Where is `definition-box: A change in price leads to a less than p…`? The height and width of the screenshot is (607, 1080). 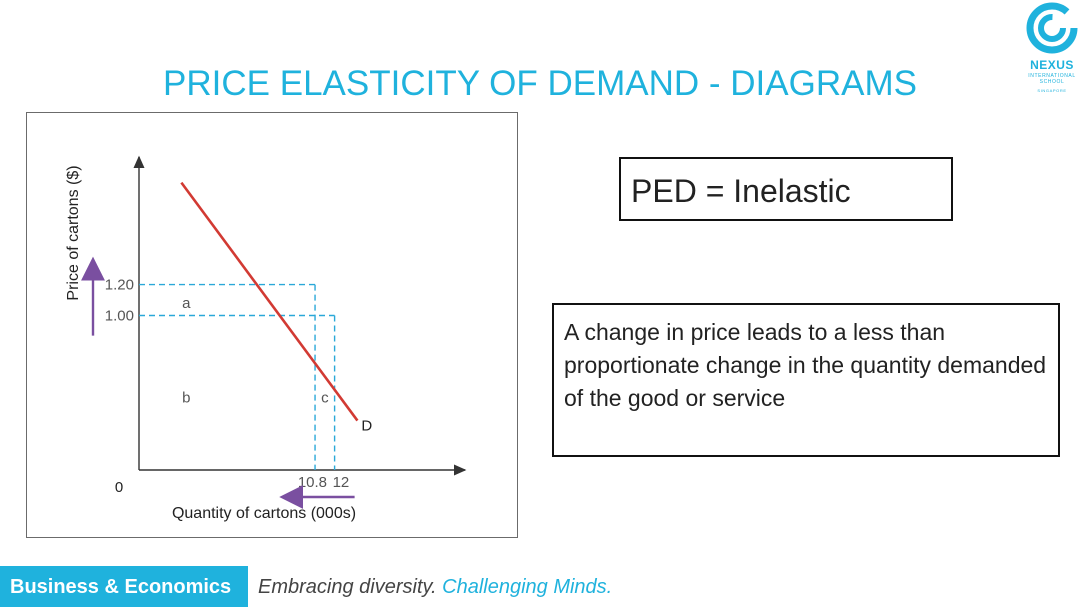 definition-box: A change in price leads to a less than p… is located at coordinates (806, 380).